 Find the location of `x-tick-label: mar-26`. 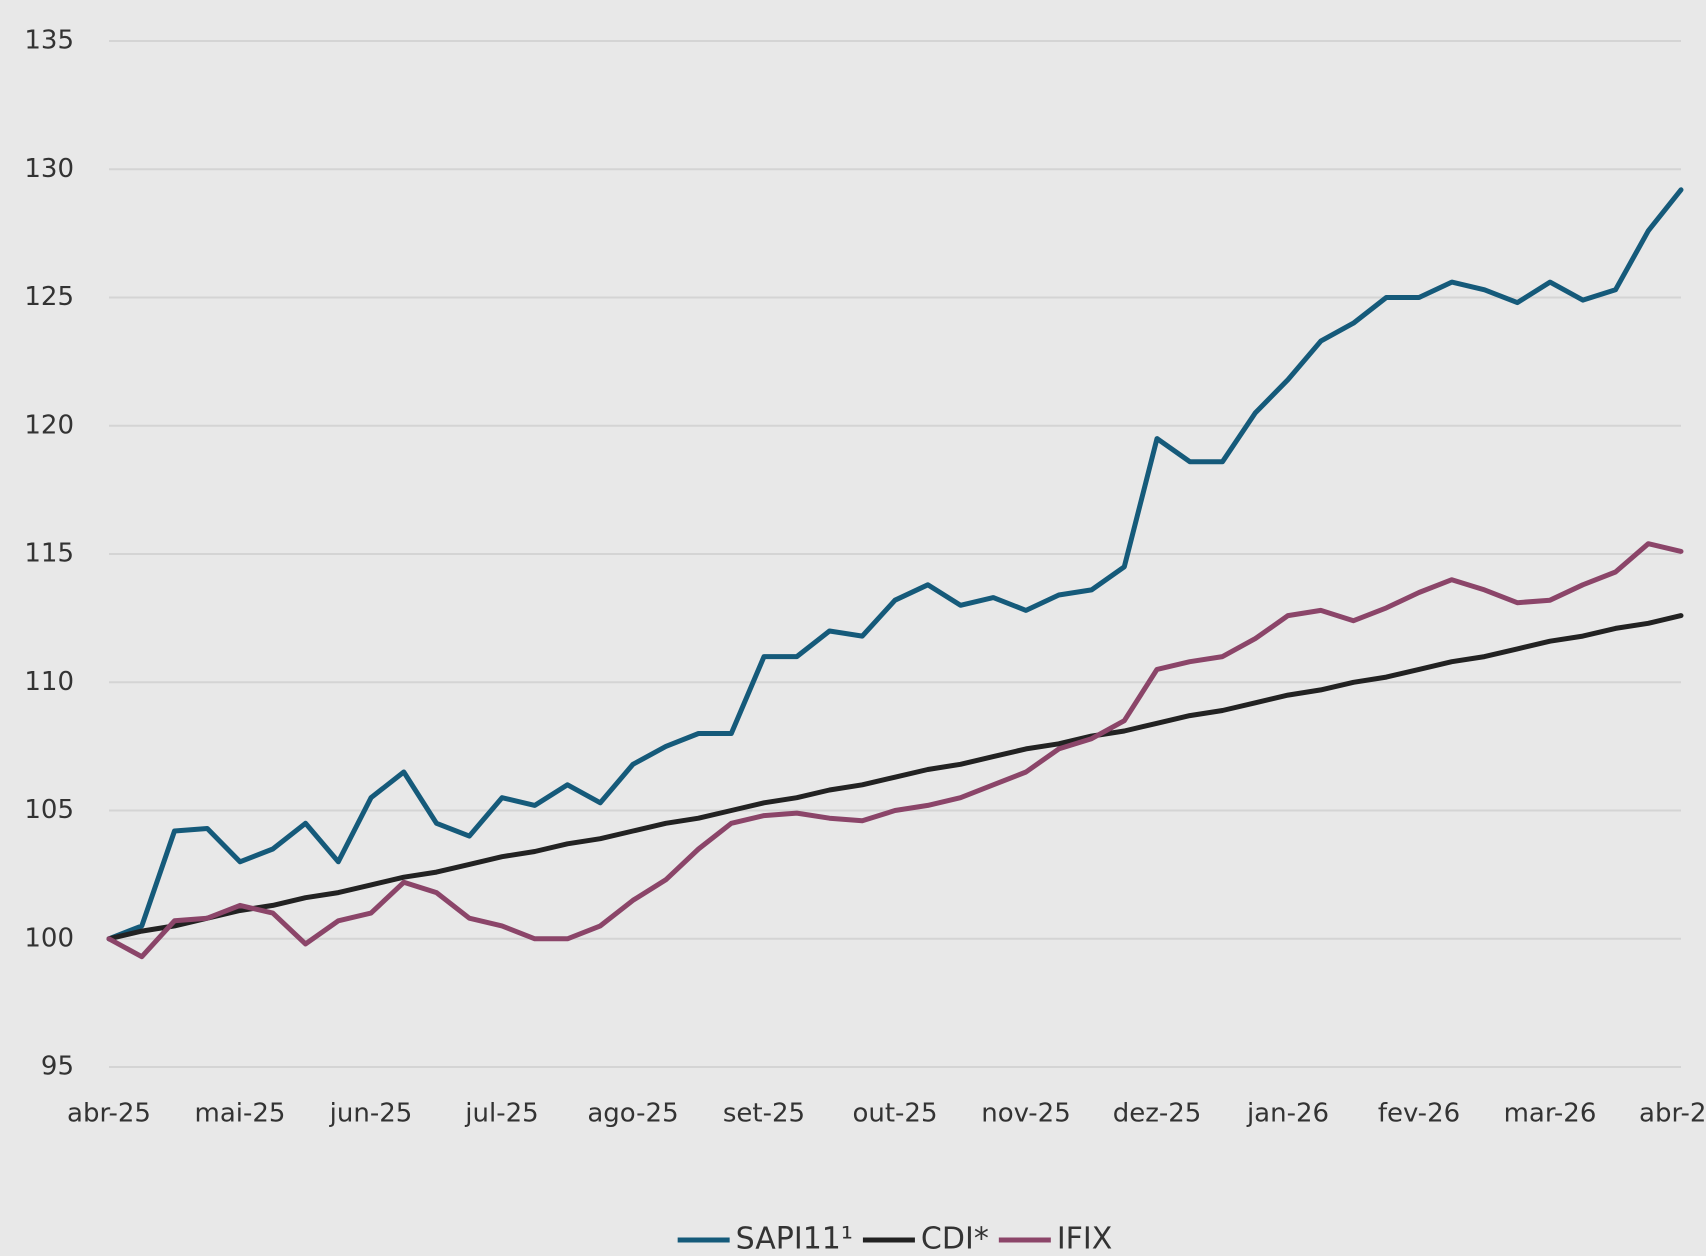

x-tick-label: mar-26 is located at coordinates (1550, 1114).